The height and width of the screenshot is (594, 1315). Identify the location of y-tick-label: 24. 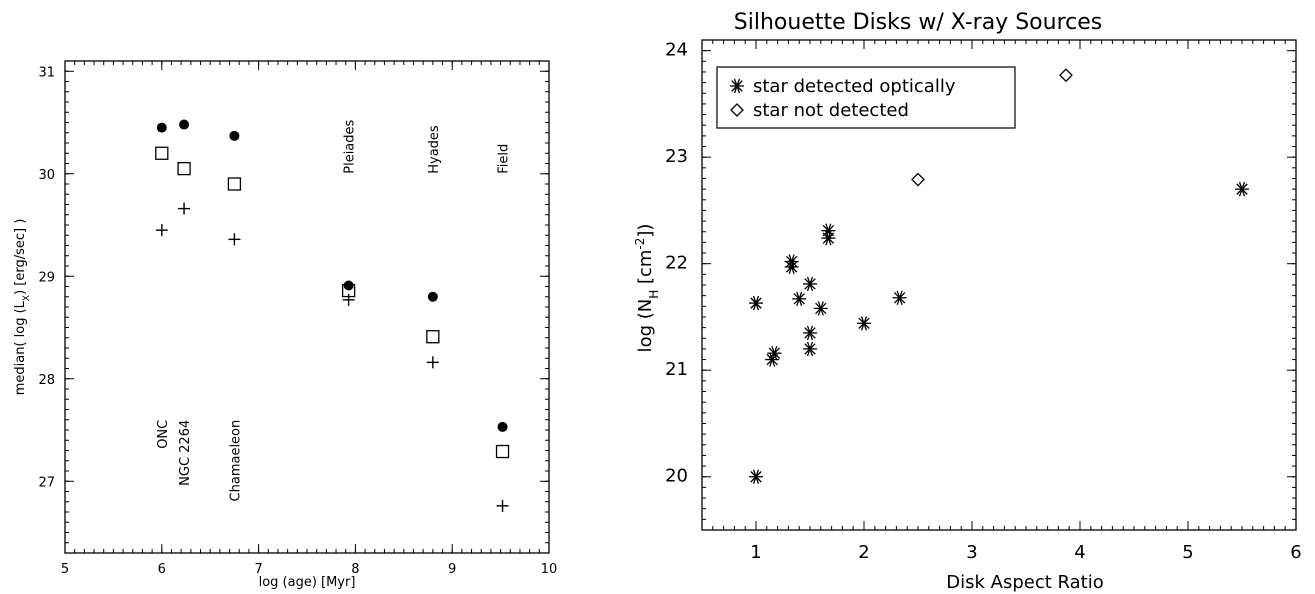
(676, 50).